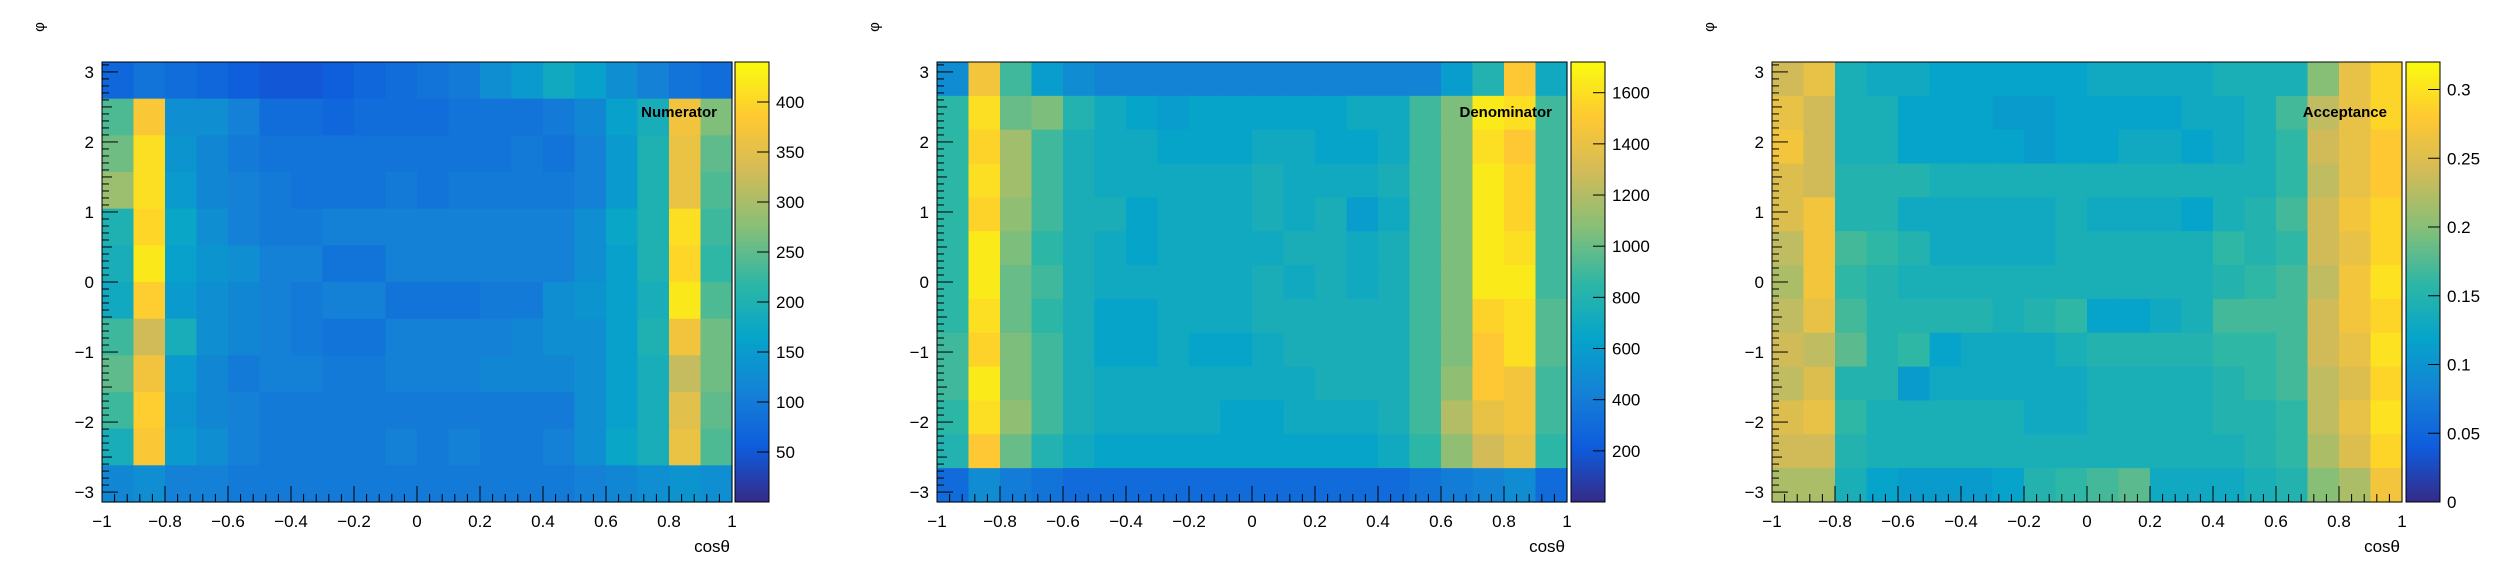  I want to click on color-scale-tick-label: 0.2, so click(2459, 227).